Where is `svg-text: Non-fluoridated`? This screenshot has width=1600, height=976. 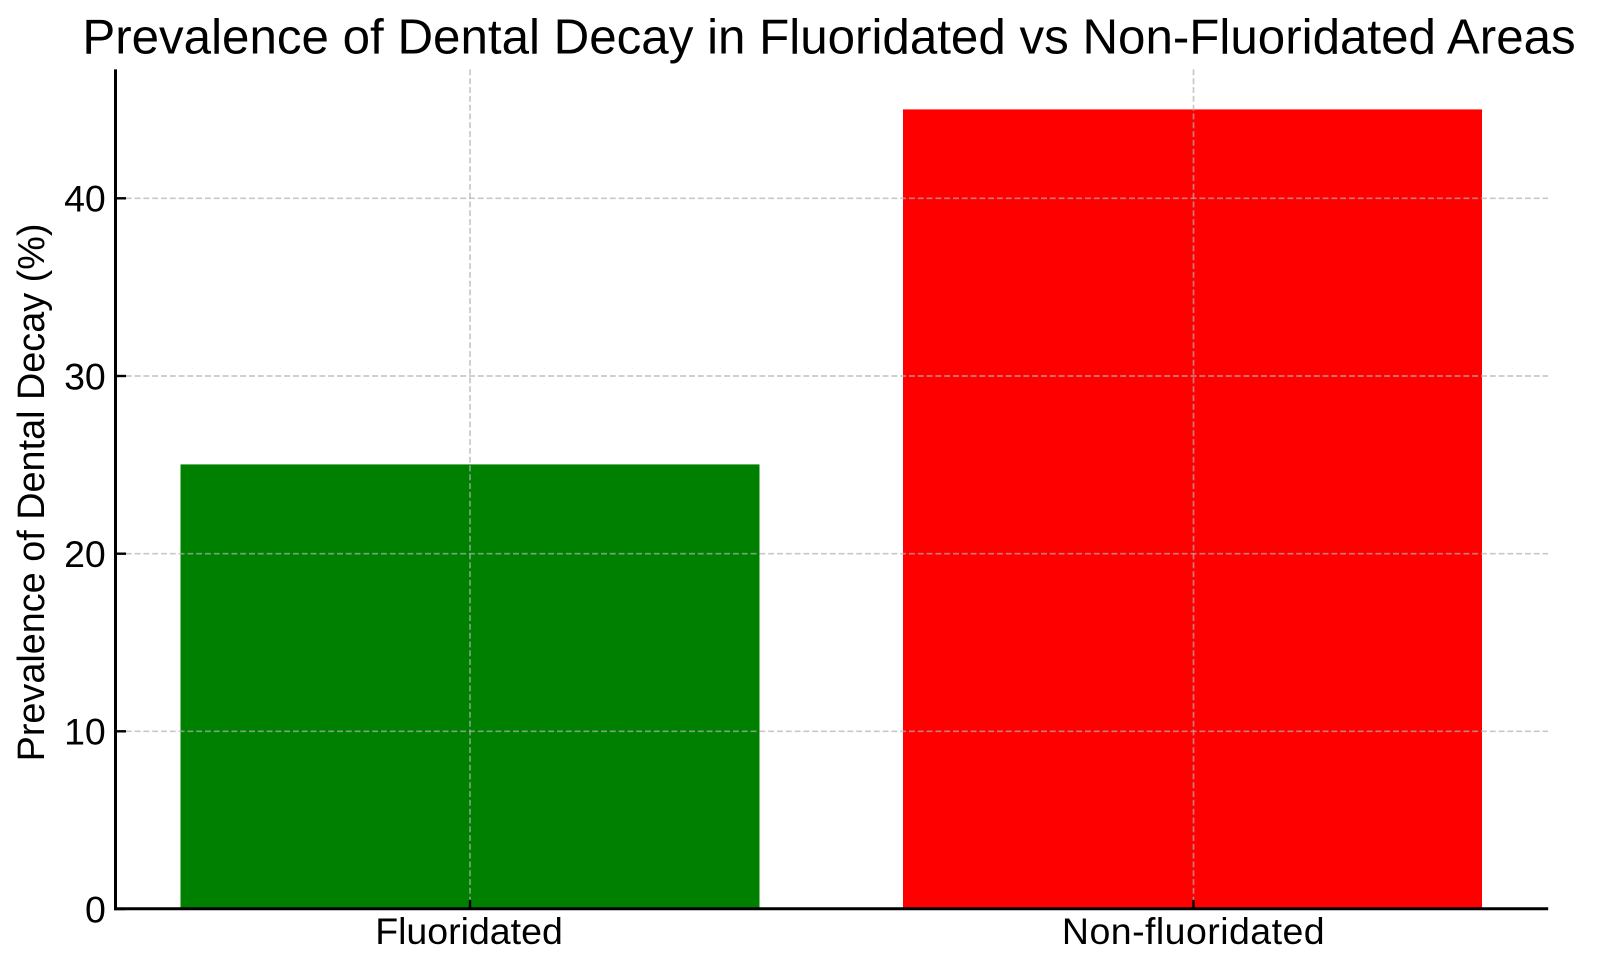
svg-text: Non-fluoridated is located at coordinates (1193, 931).